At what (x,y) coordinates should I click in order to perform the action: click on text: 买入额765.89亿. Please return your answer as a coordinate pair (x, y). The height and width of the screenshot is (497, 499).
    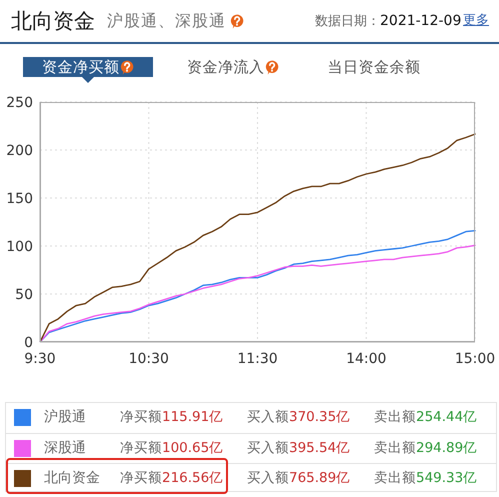
    Looking at the image, I should click on (298, 478).